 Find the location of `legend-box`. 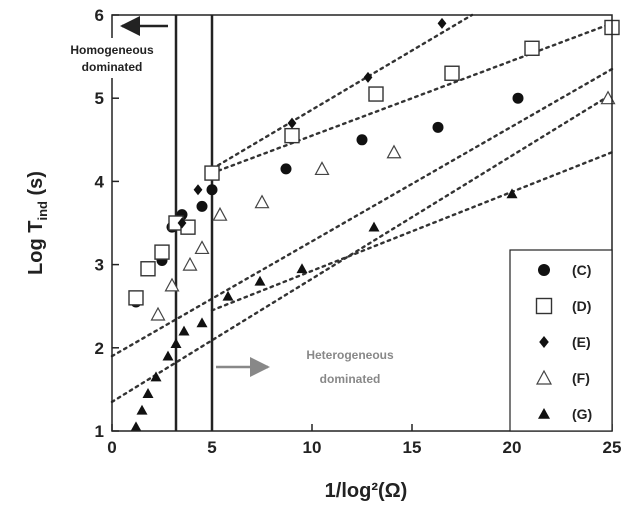

legend-box is located at coordinates (561, 340).